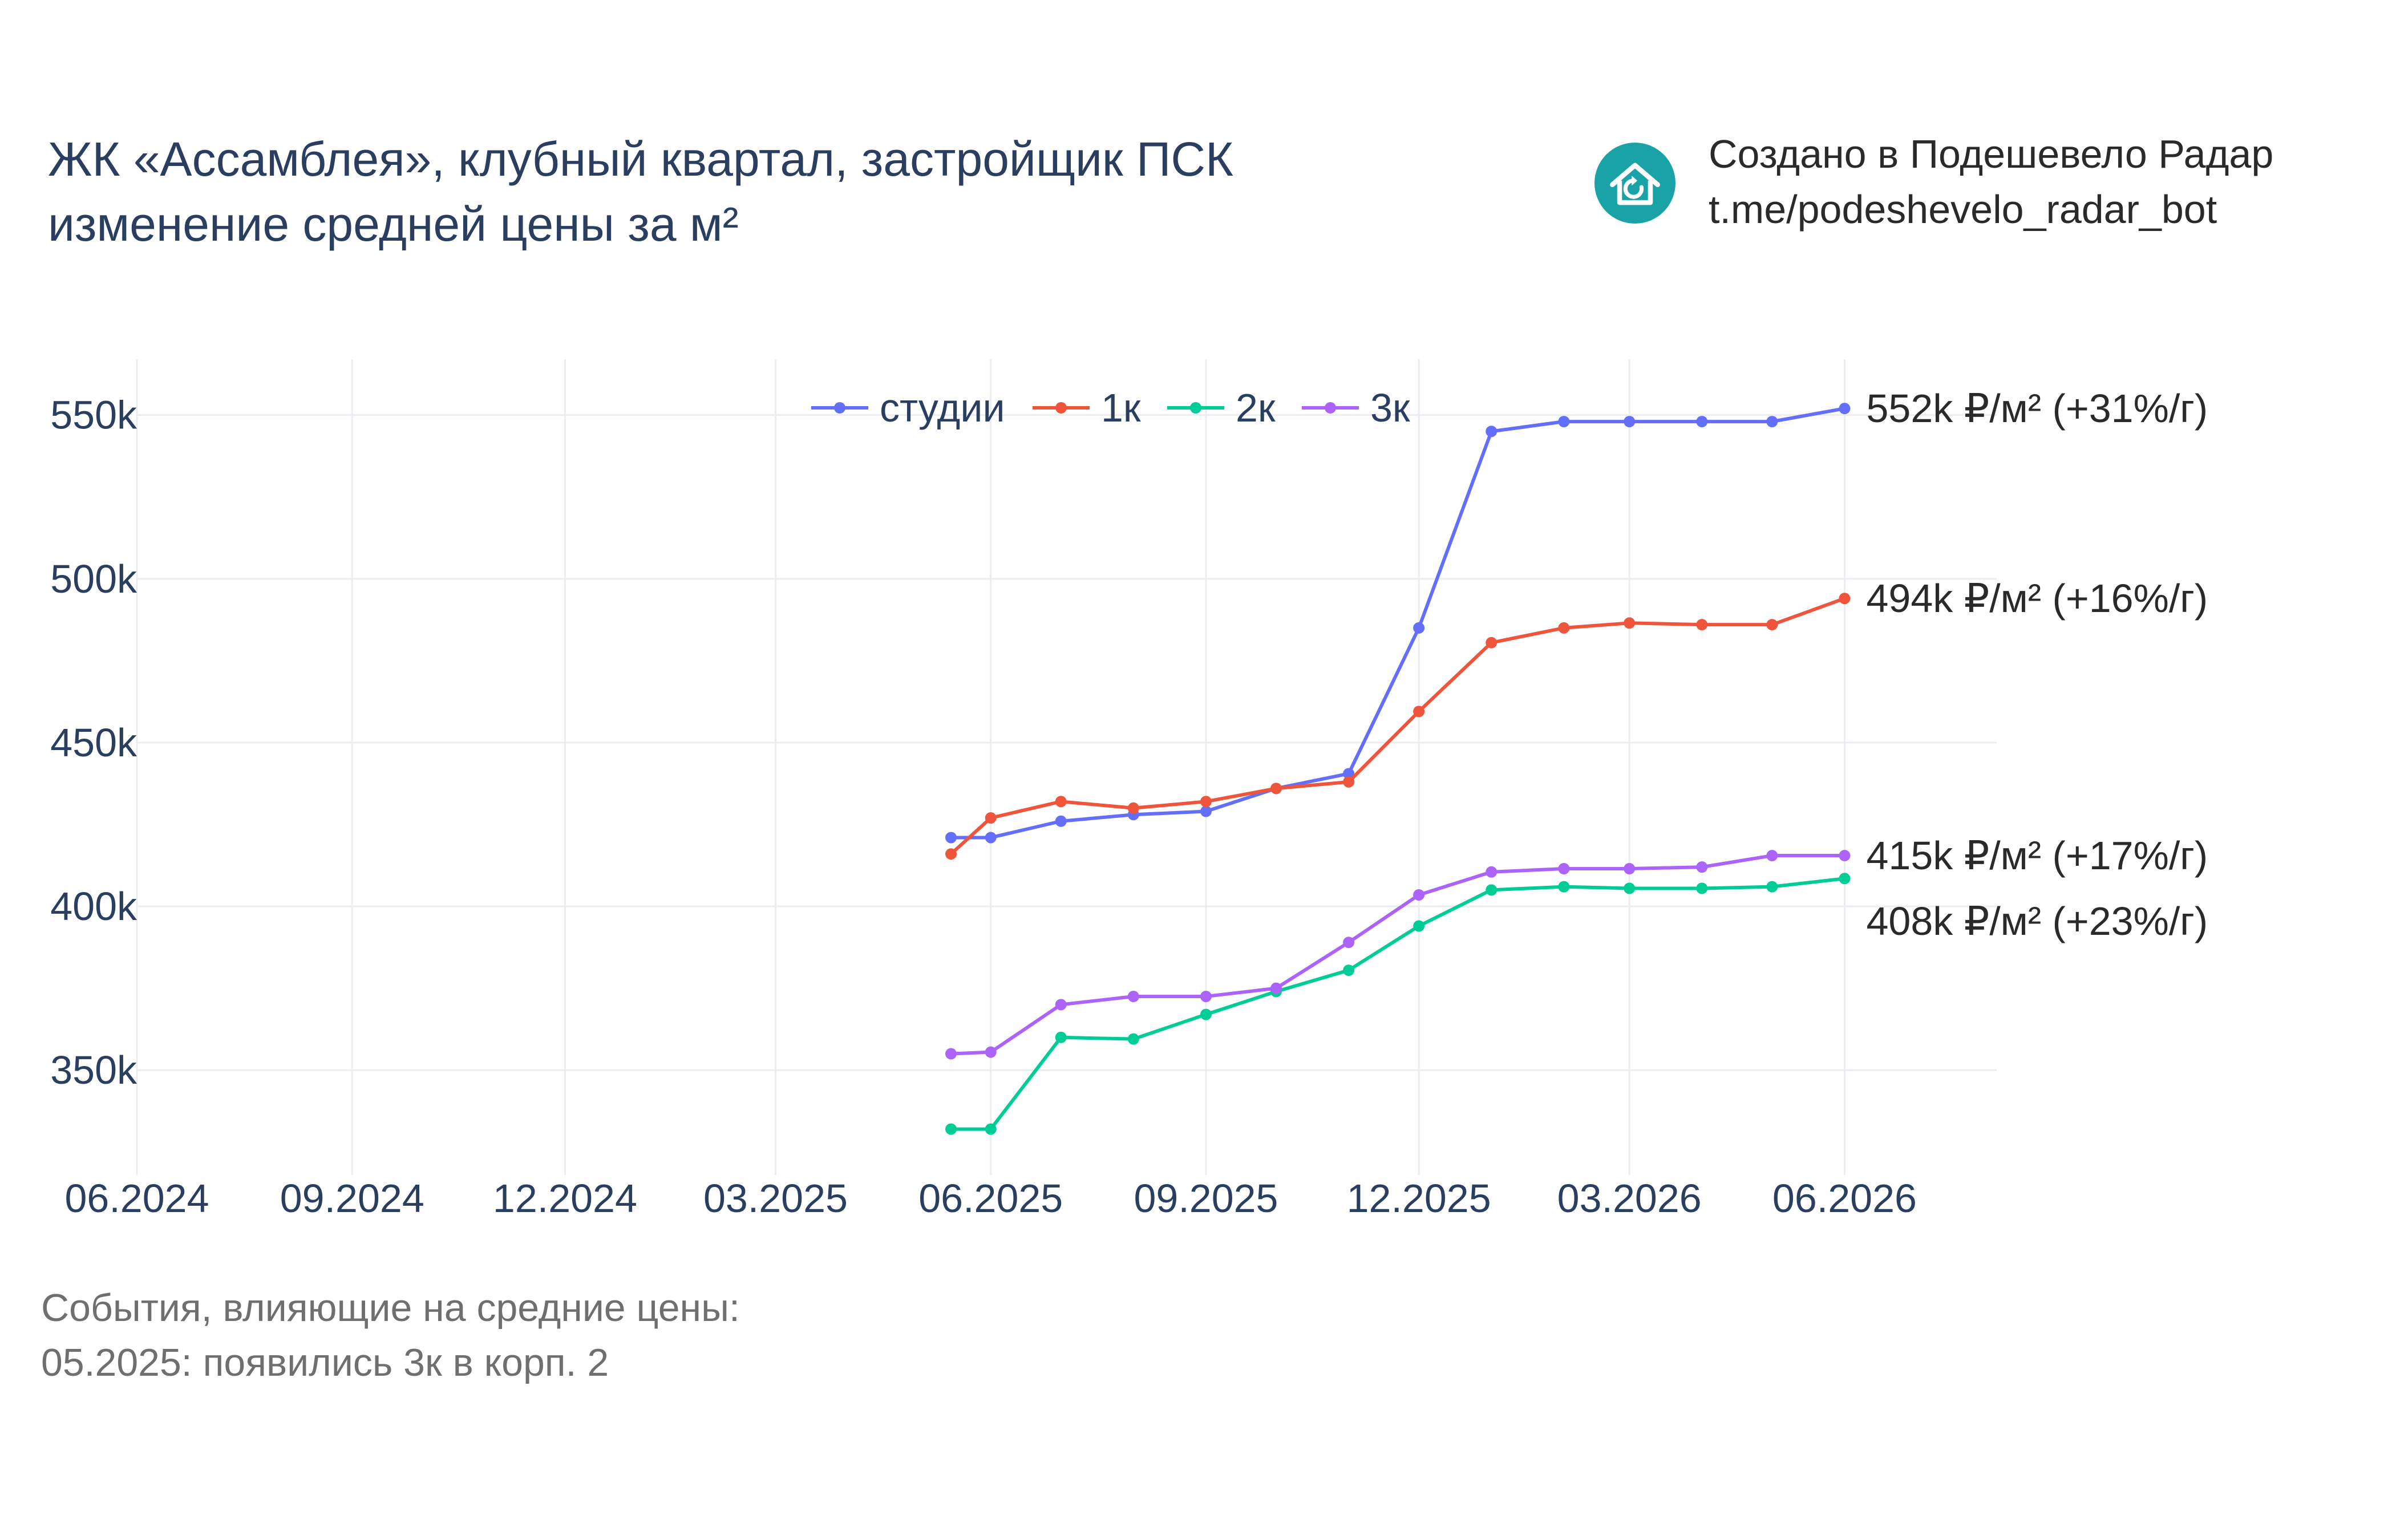 This screenshot has width=2396, height=1540. I want to click on x-tick-label: 09.2024, so click(352, 1198).